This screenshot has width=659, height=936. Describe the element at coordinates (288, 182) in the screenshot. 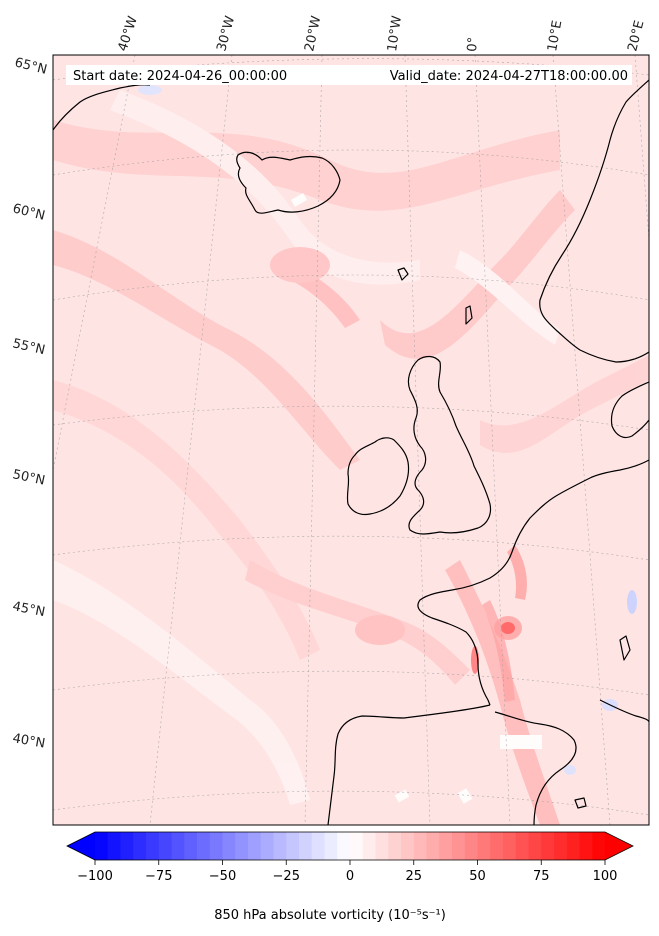

I see `coast-iceland` at that location.